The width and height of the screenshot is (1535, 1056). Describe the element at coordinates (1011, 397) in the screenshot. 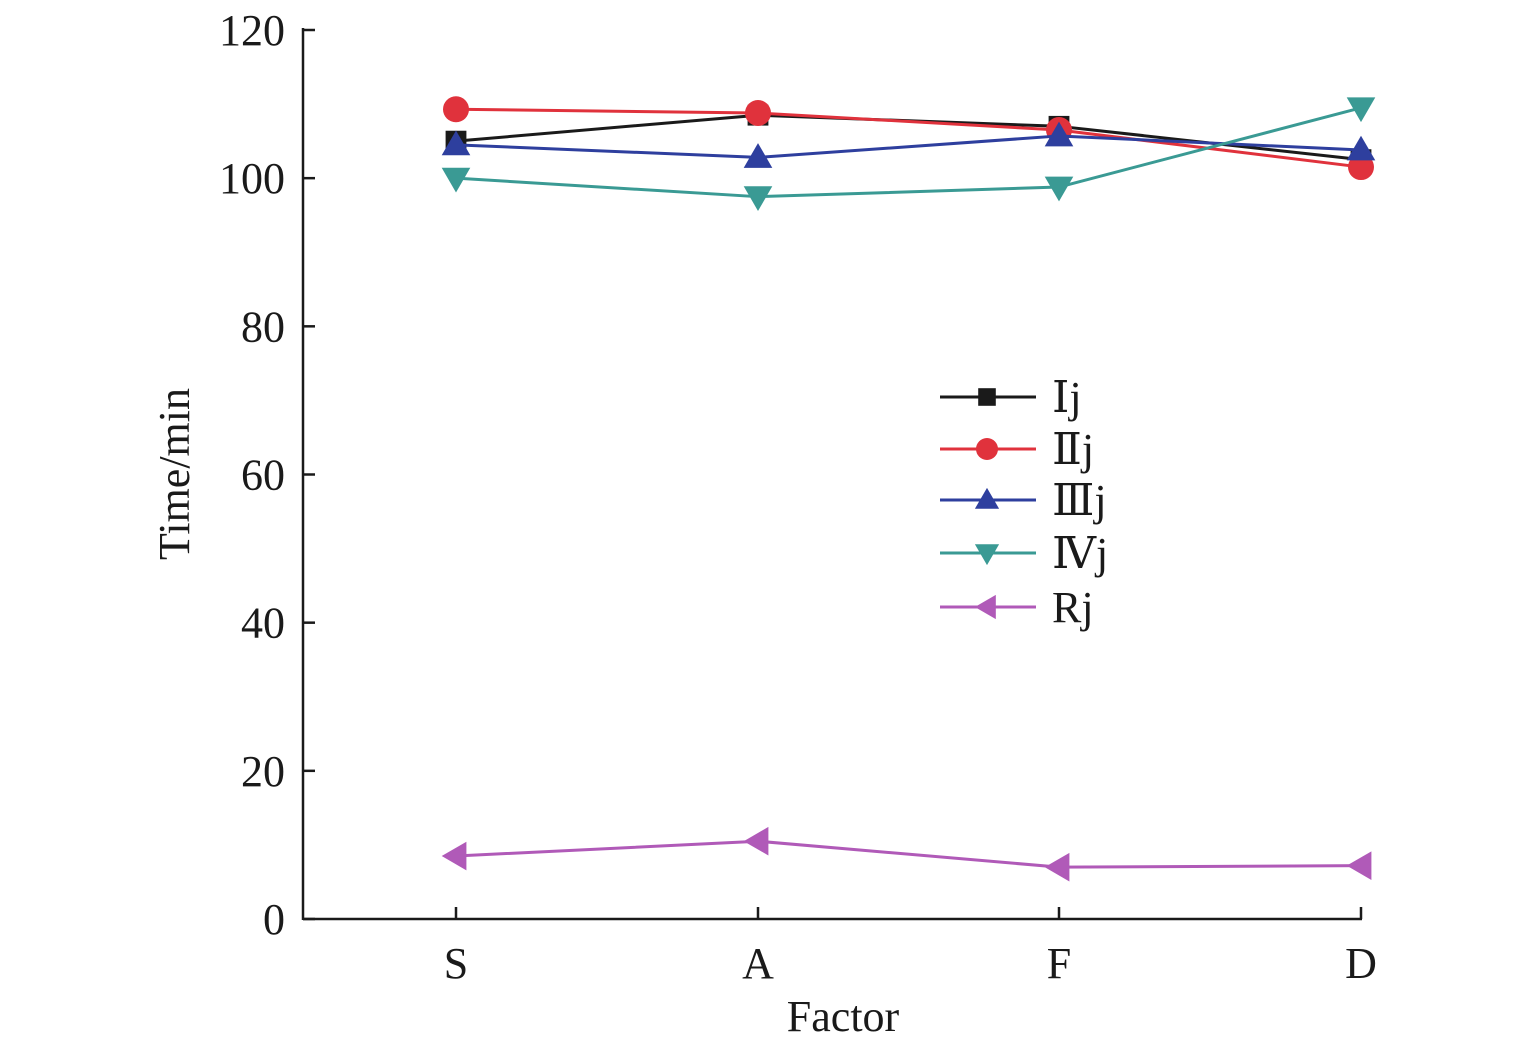

I see `legend-item: Ⅰj` at that location.